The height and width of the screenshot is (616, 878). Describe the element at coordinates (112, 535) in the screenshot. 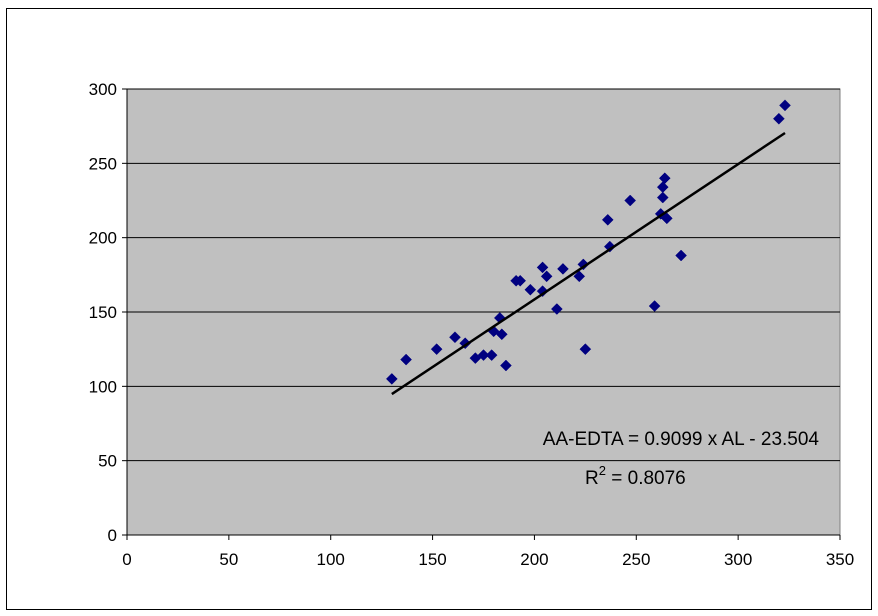

I see `y-tick-label: 0` at that location.